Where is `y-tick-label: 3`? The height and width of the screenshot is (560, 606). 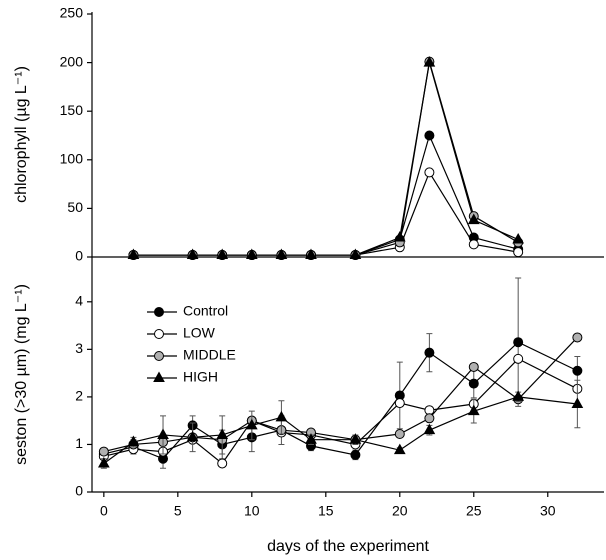
y-tick-label: 3 is located at coordinates (79, 348).